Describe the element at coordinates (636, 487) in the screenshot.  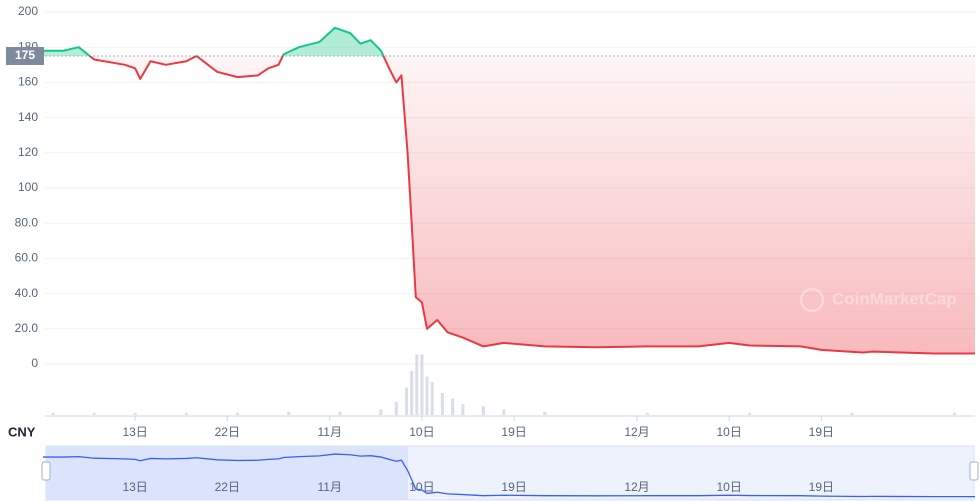
I see `navigator-tick-label: 12月` at that location.